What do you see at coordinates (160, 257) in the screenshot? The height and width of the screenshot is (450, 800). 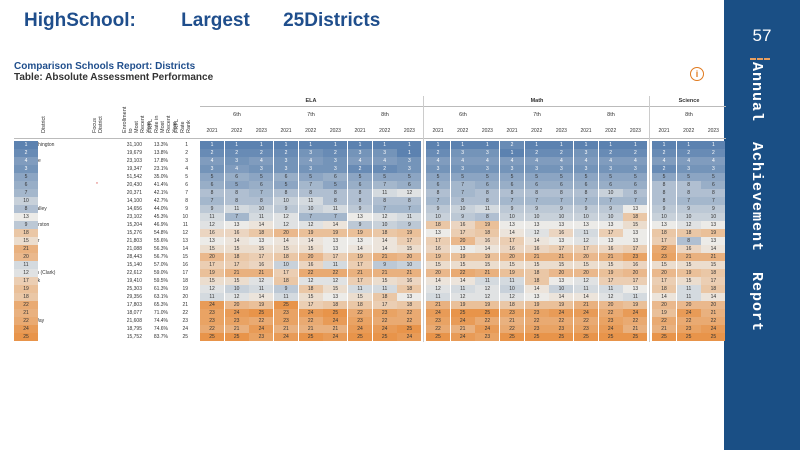 I see `frpl-rate-value: 56.7%` at bounding box center [160, 257].